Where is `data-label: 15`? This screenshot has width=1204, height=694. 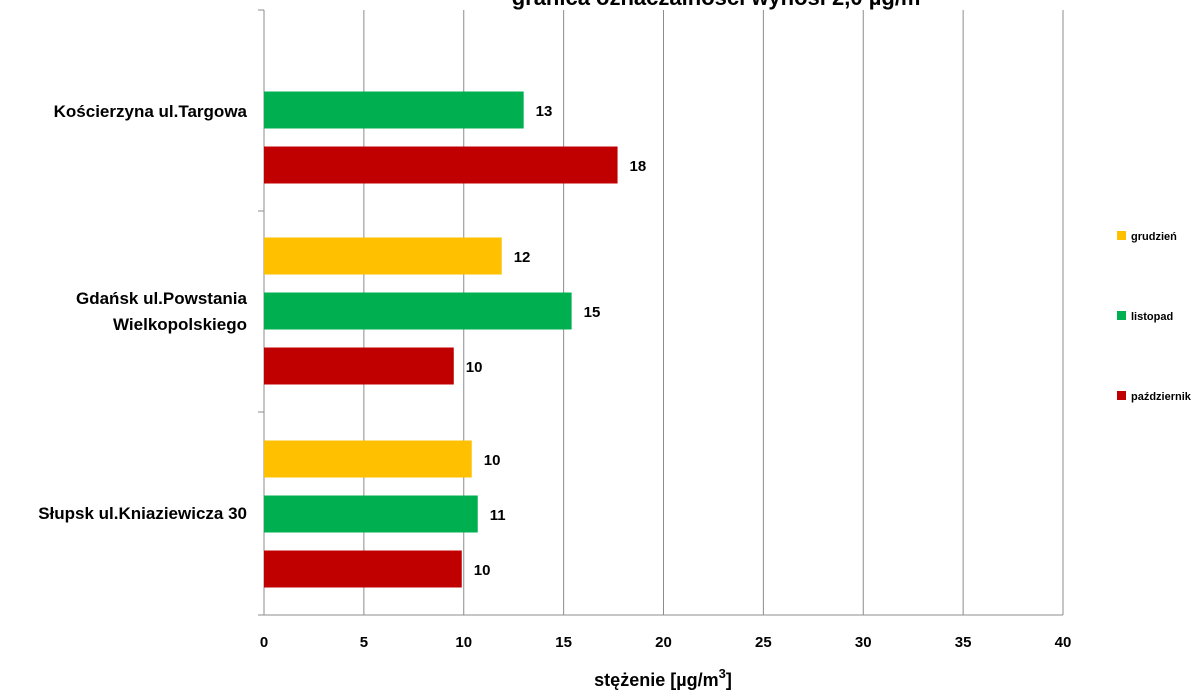
data-label: 15 is located at coordinates (592, 312).